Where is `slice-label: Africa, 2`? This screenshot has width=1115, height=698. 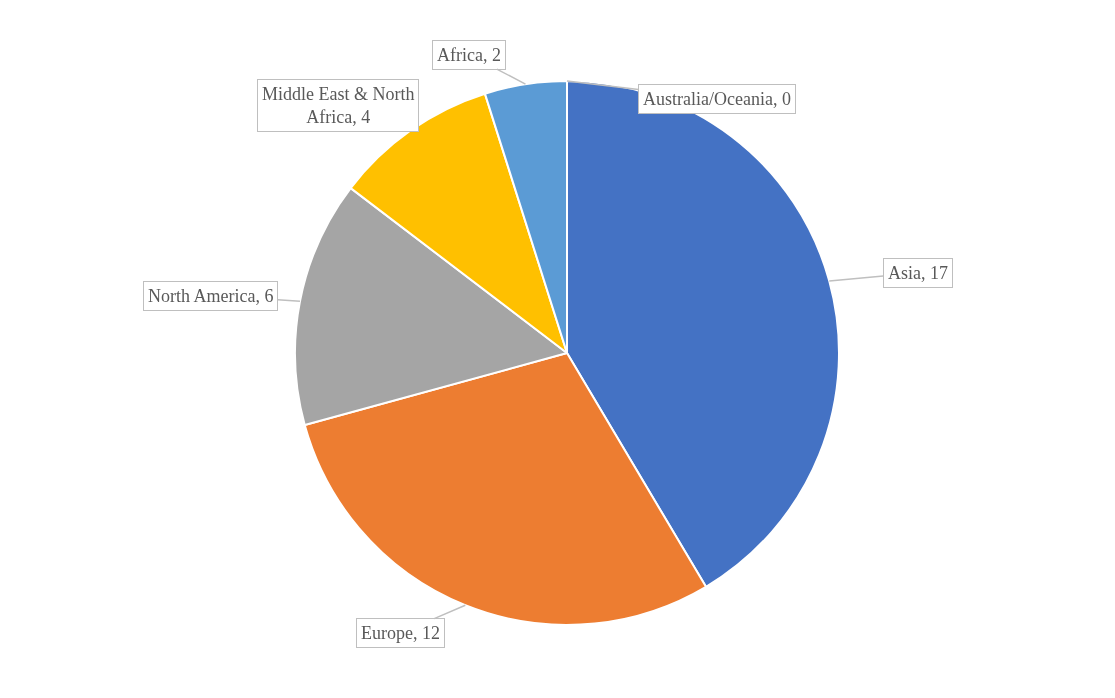 slice-label: Africa, 2 is located at coordinates (469, 55).